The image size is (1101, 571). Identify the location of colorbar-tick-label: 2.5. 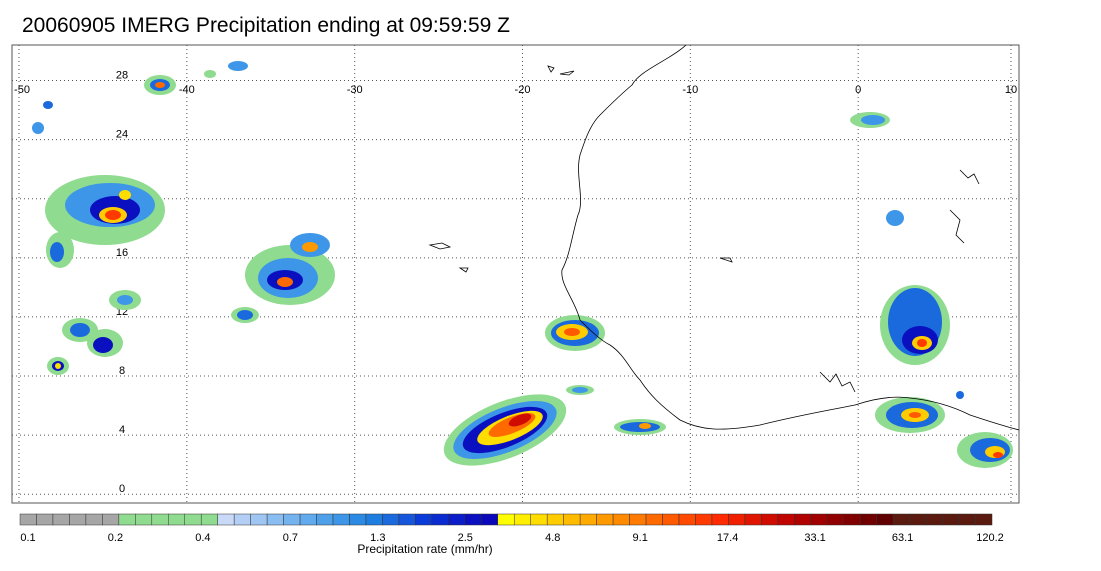
(465, 538).